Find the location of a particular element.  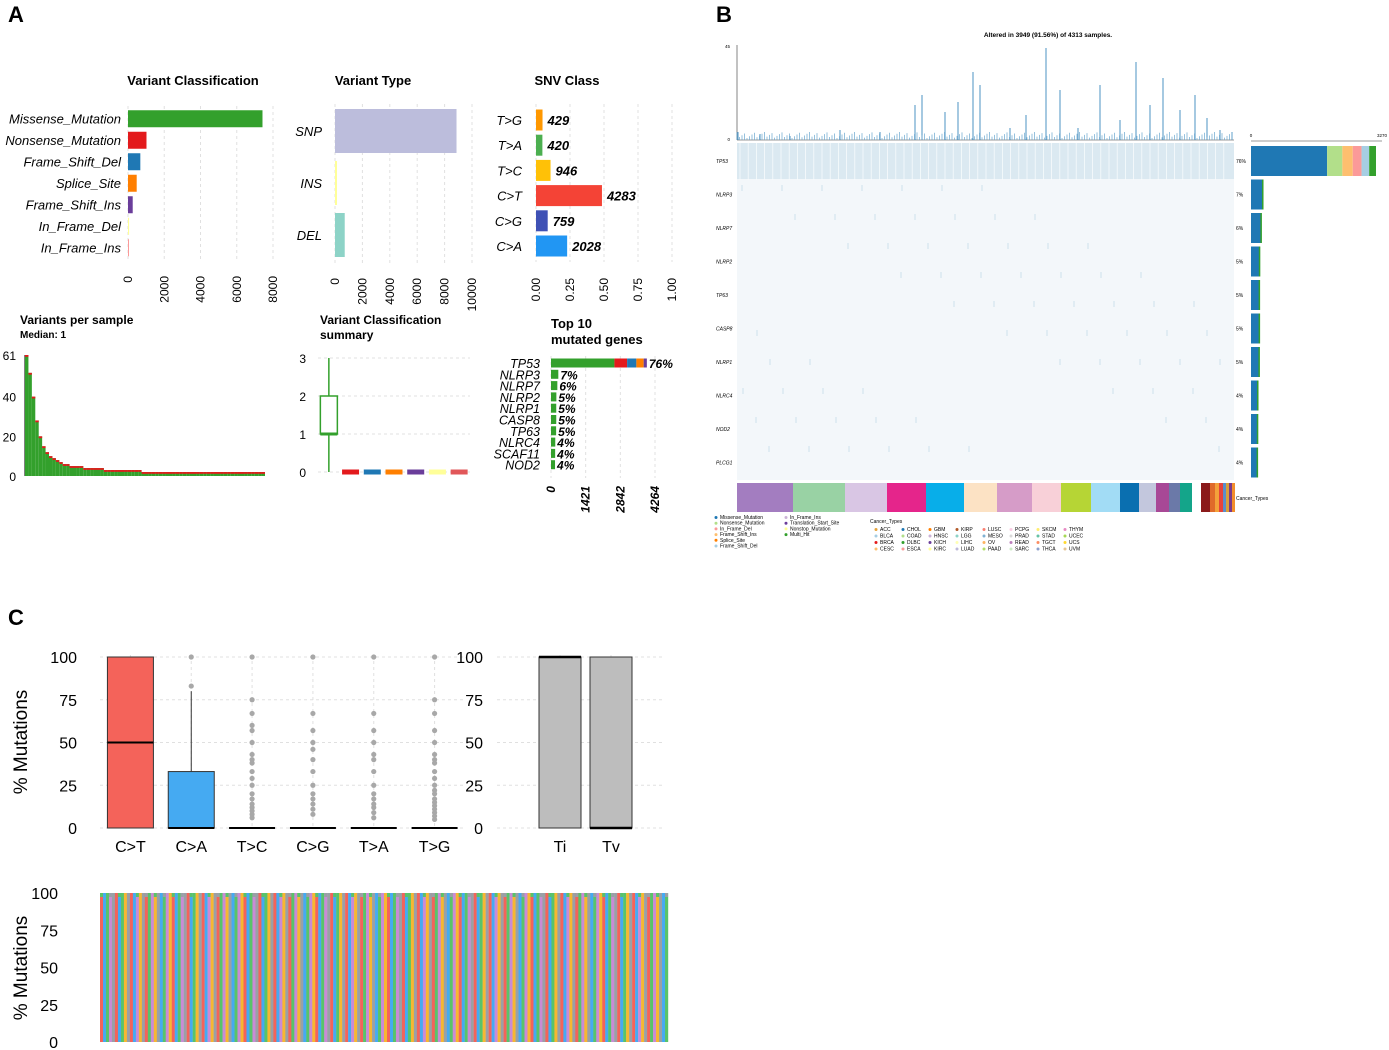

legend-label: BLCA is located at coordinates (887, 537).